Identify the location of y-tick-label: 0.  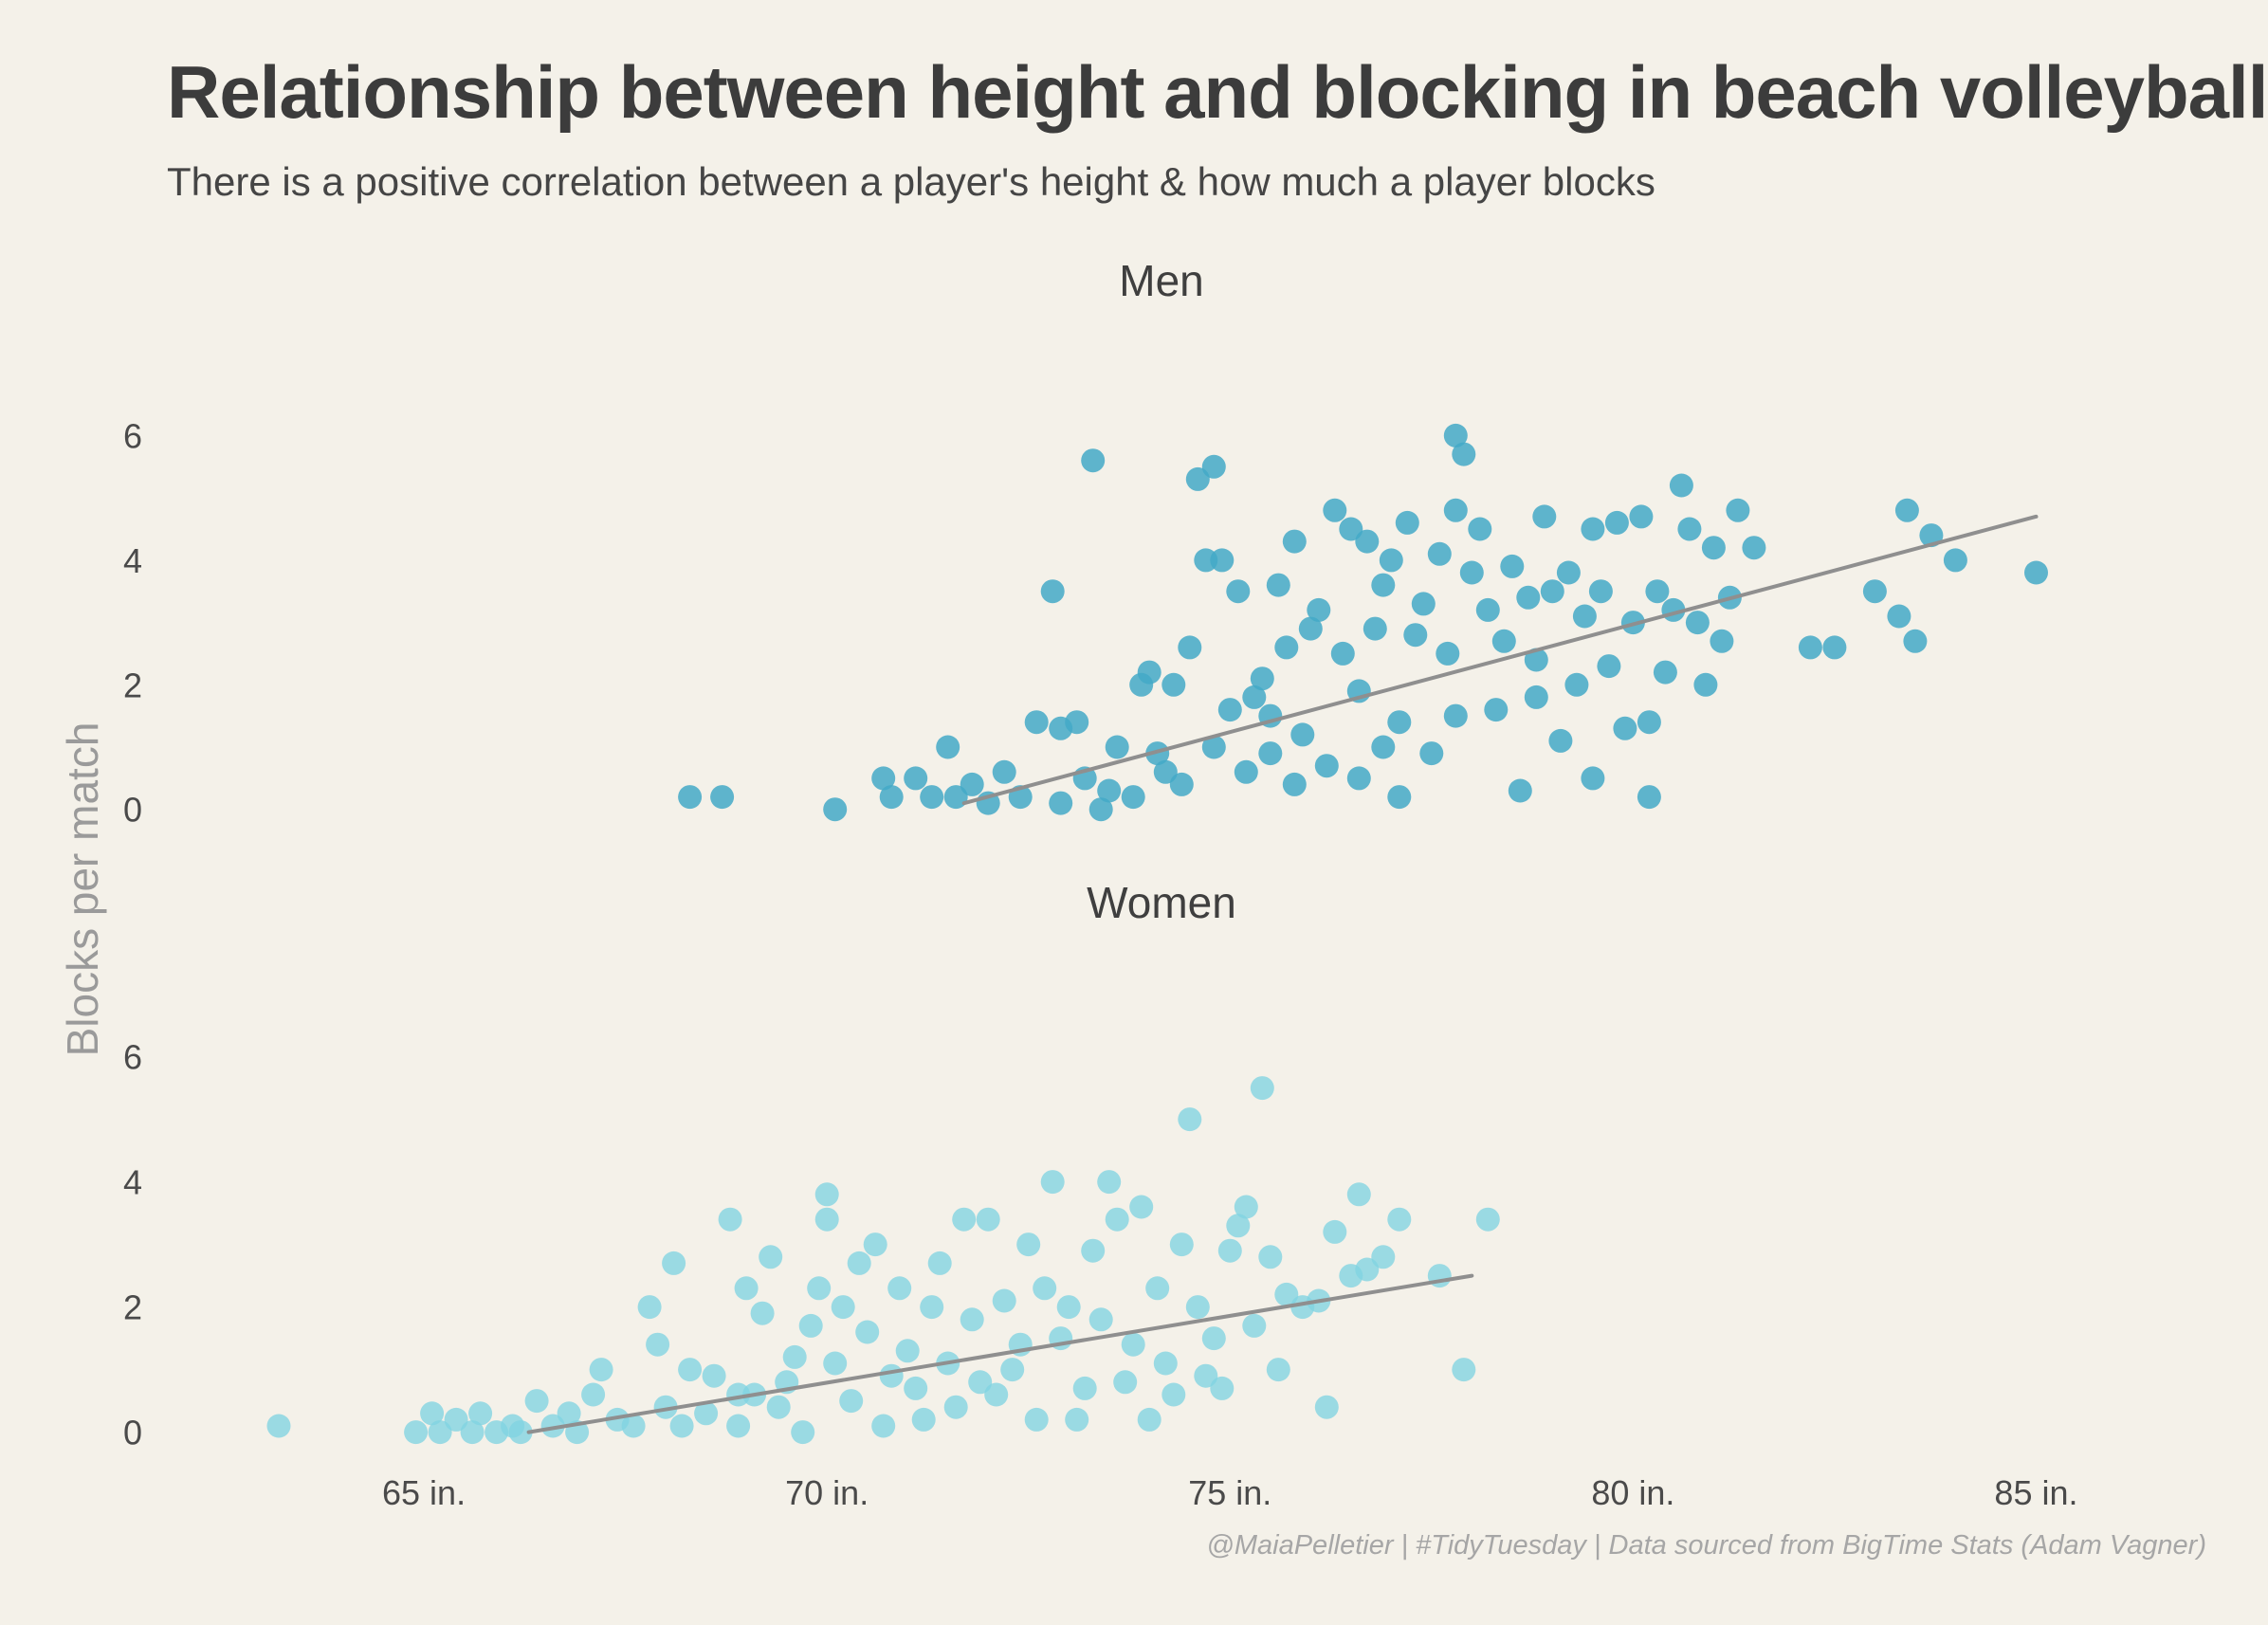
(132, 1433).